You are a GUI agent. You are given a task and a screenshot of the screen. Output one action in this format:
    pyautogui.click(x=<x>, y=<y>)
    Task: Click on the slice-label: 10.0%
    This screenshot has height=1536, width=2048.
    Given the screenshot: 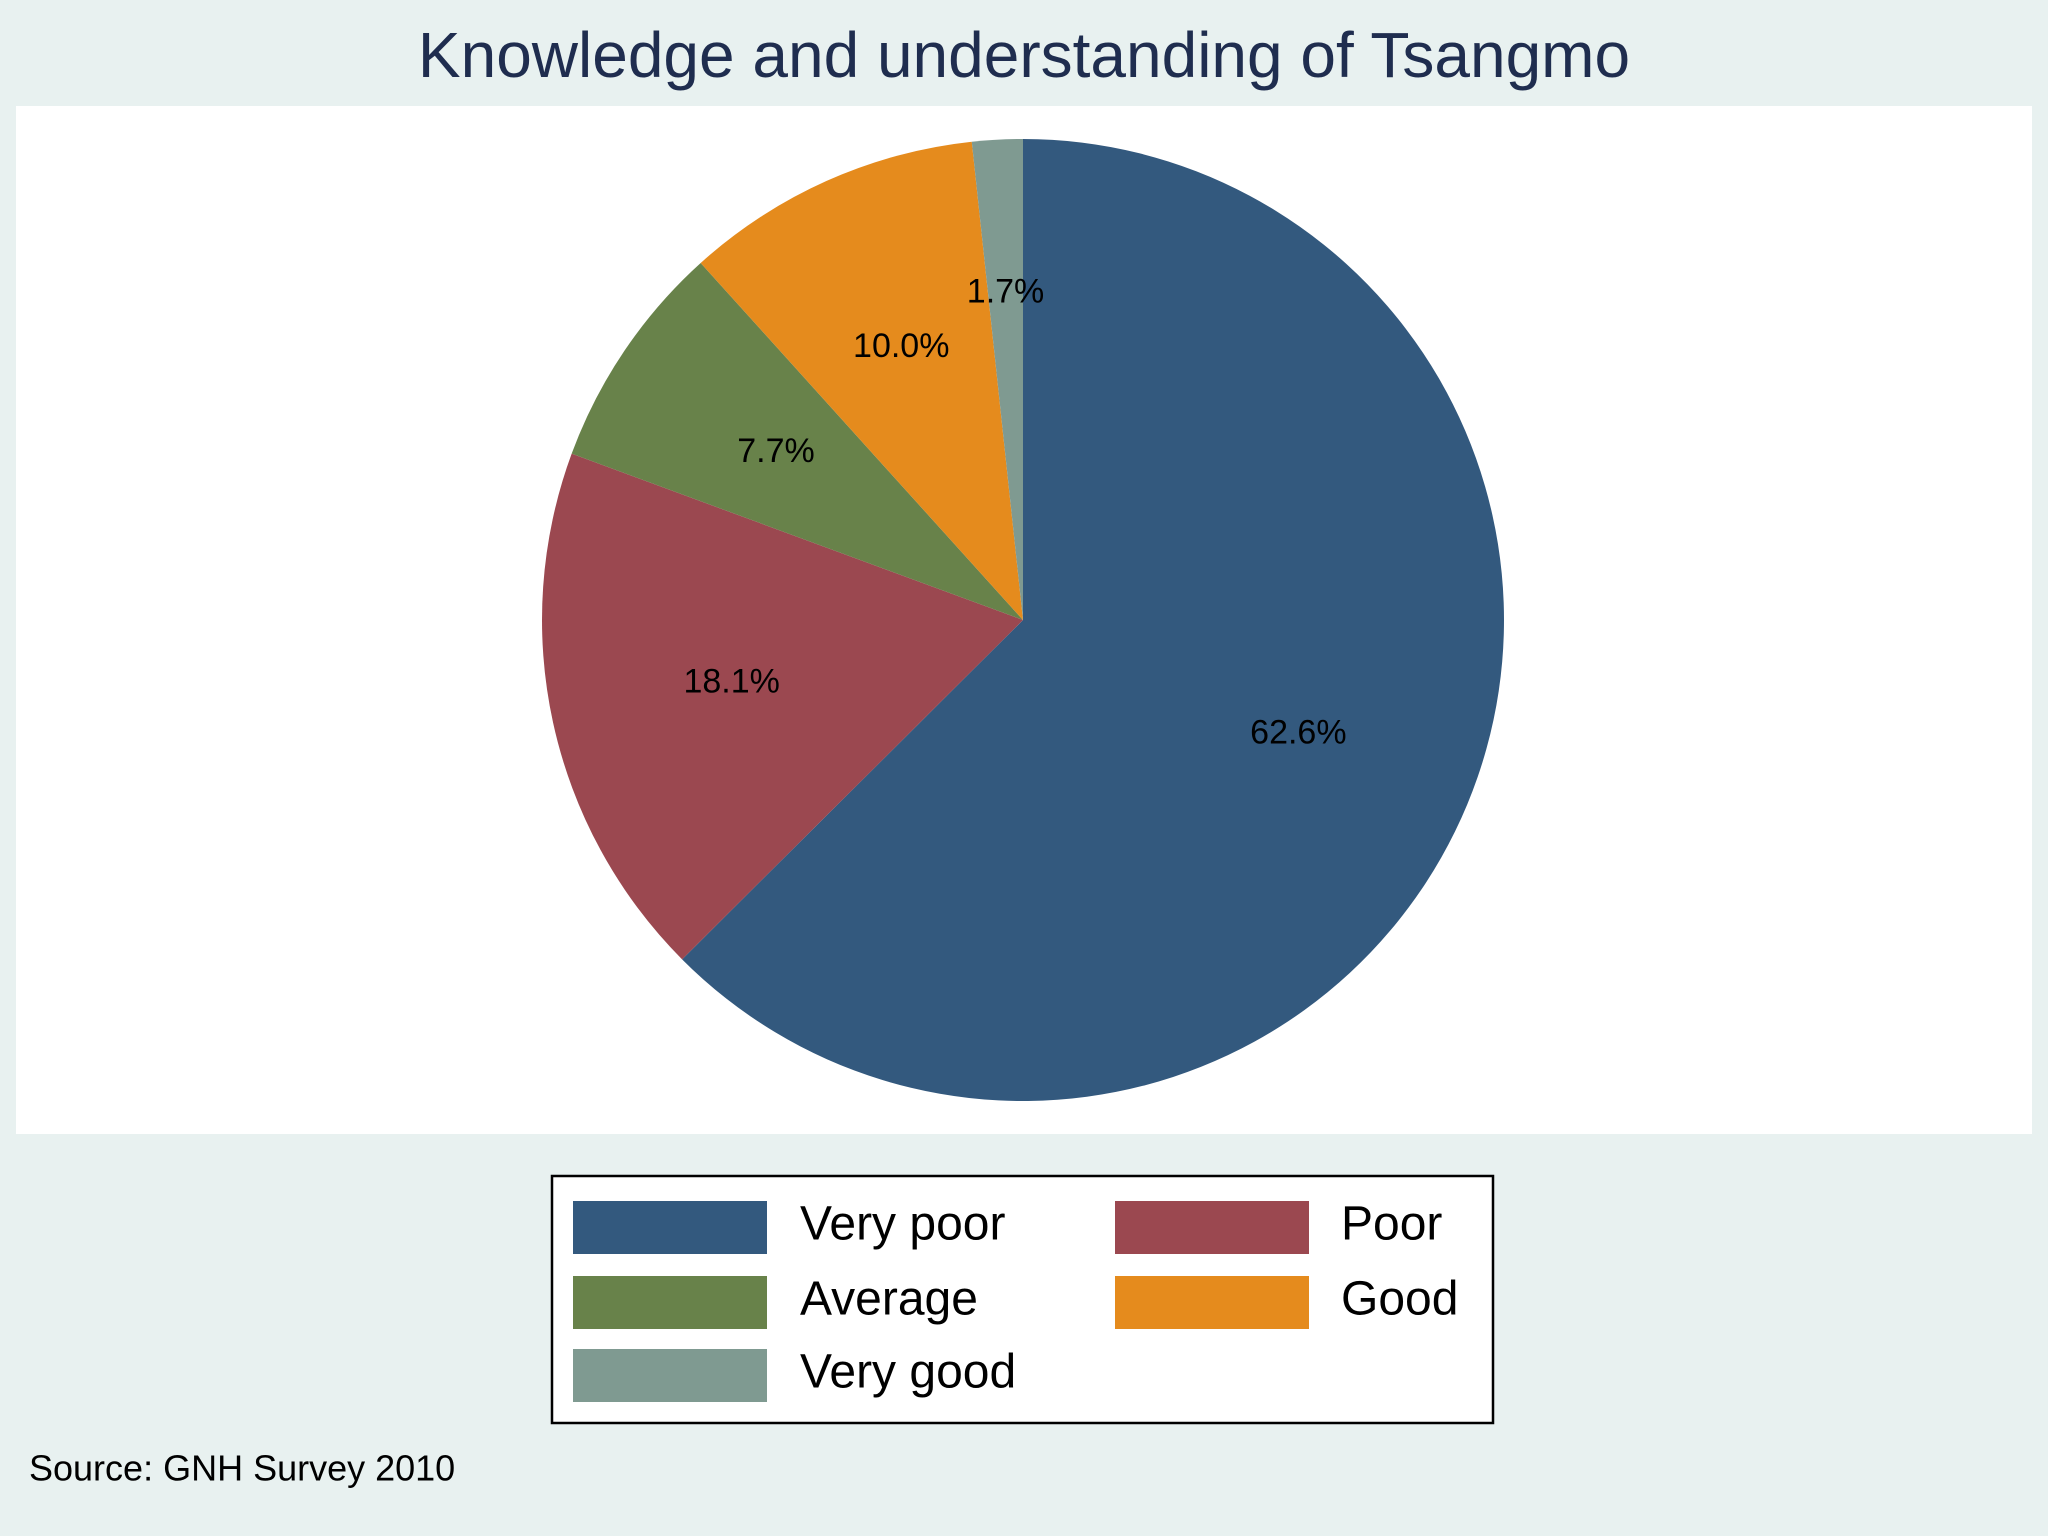 What is the action you would take?
    pyautogui.click(x=901, y=346)
    